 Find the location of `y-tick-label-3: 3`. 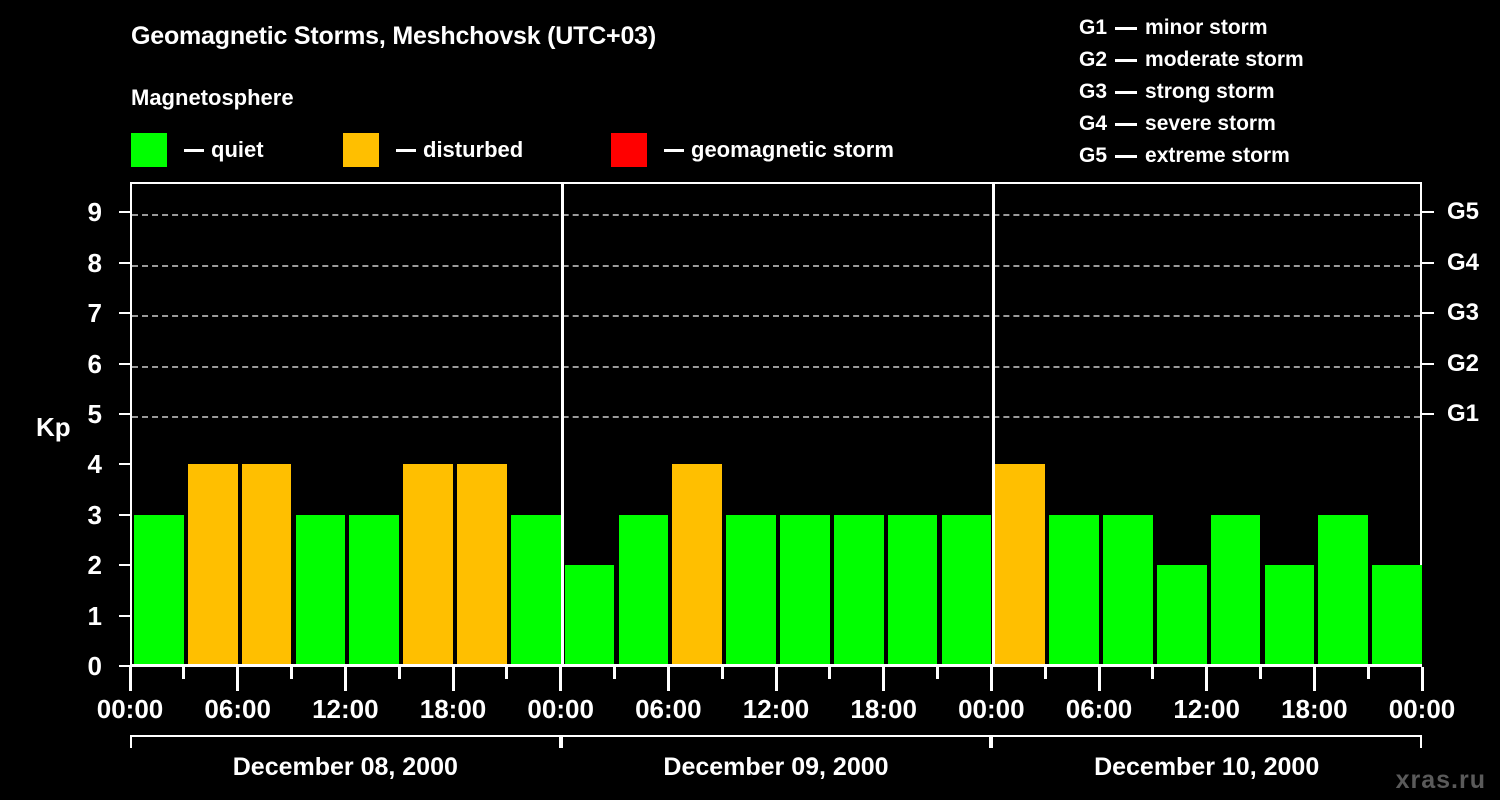

y-tick-label-3: 3 is located at coordinates (94, 514).